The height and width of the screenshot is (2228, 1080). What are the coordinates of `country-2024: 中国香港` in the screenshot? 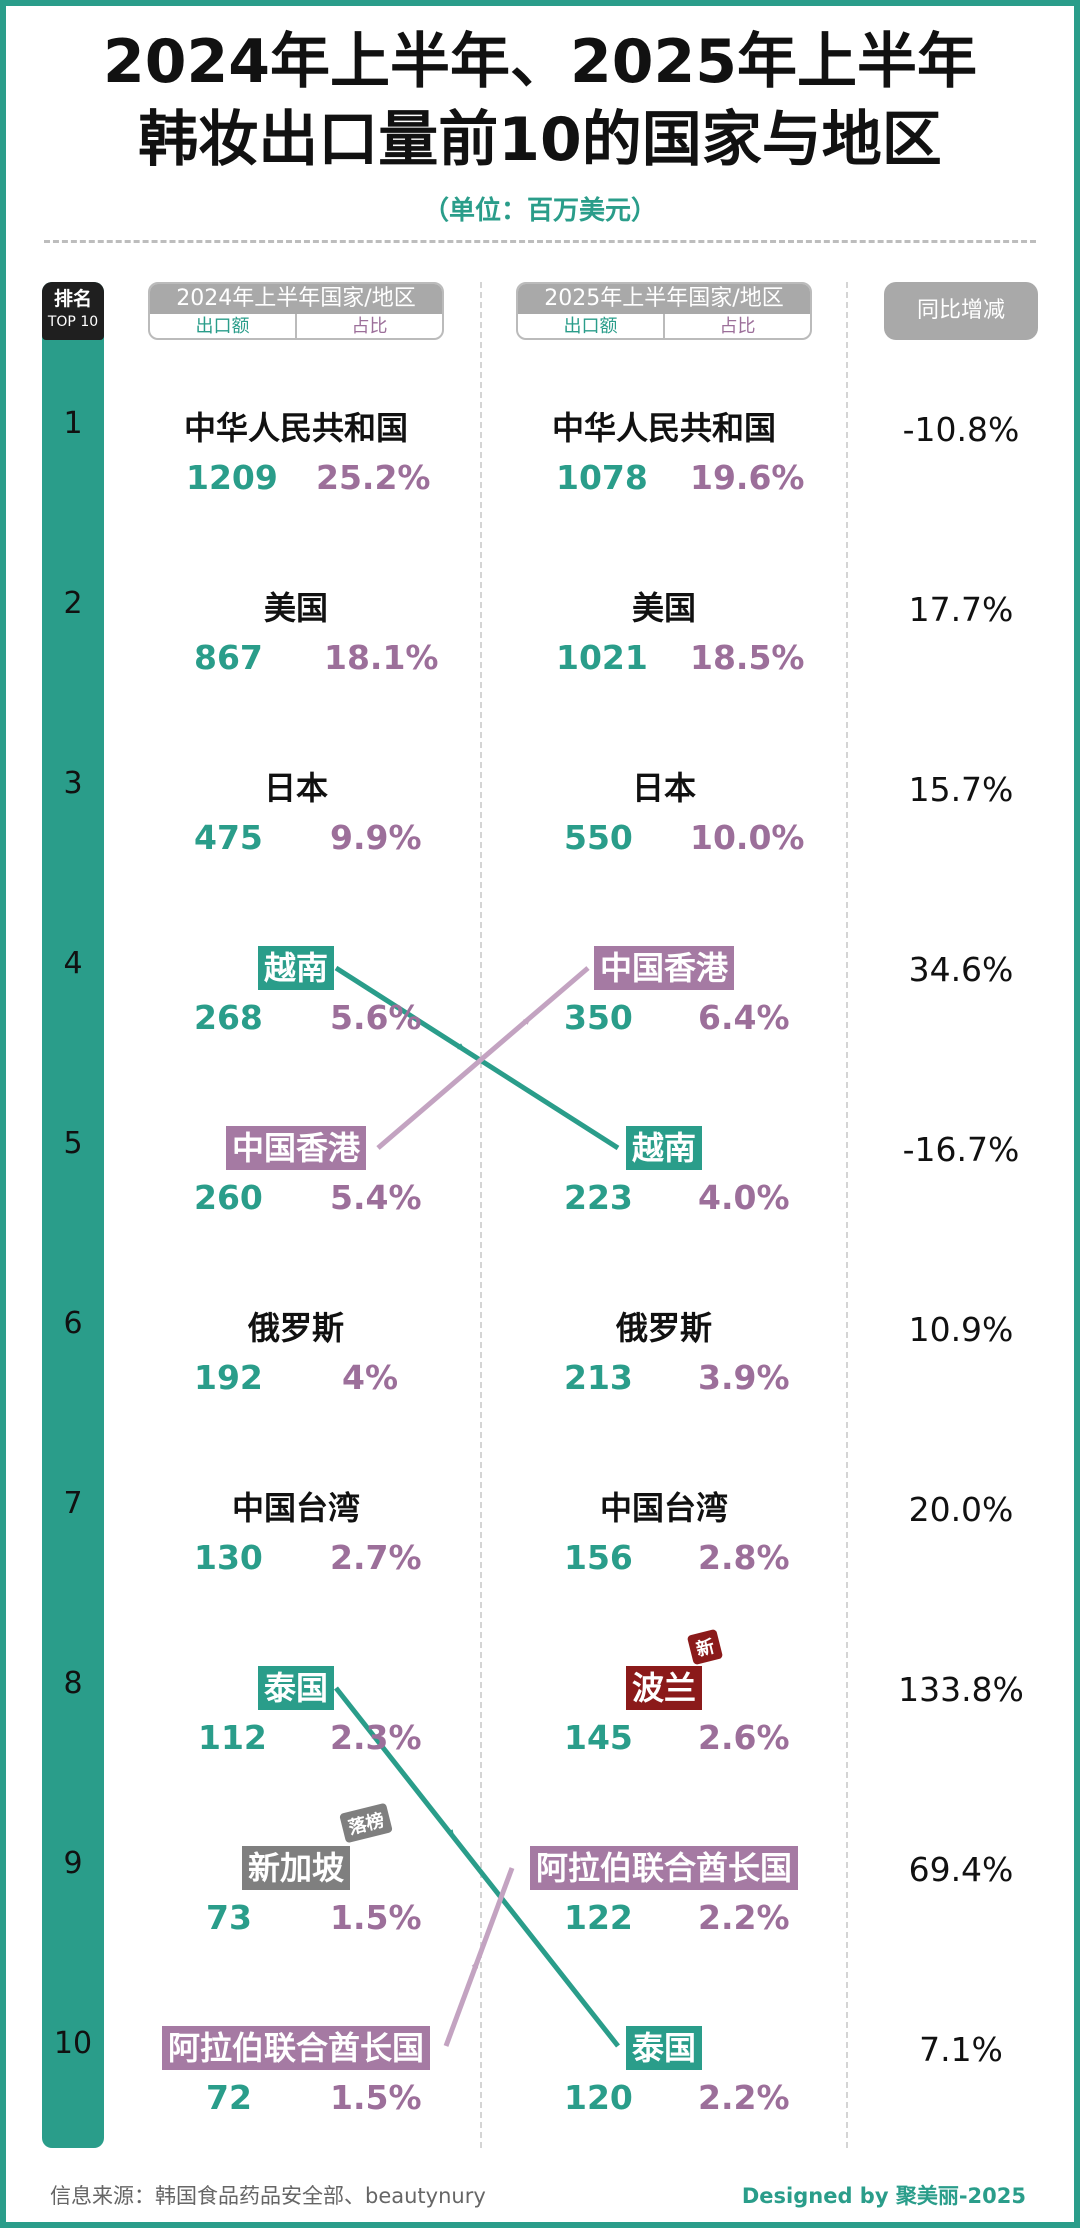 It's located at (296, 1148).